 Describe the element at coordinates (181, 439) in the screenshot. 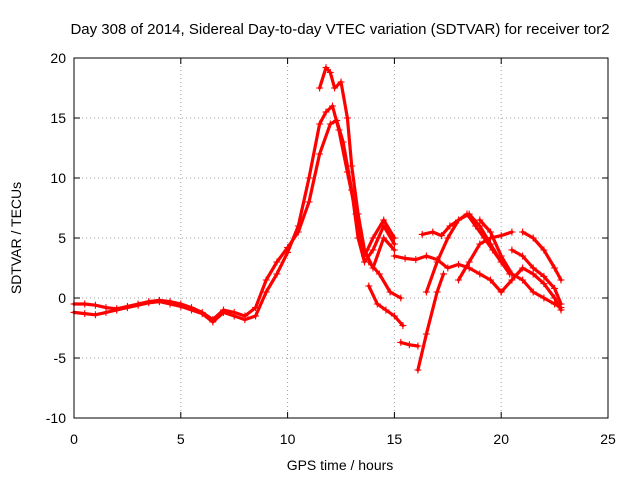

I see `x-tick-label: 5` at that location.